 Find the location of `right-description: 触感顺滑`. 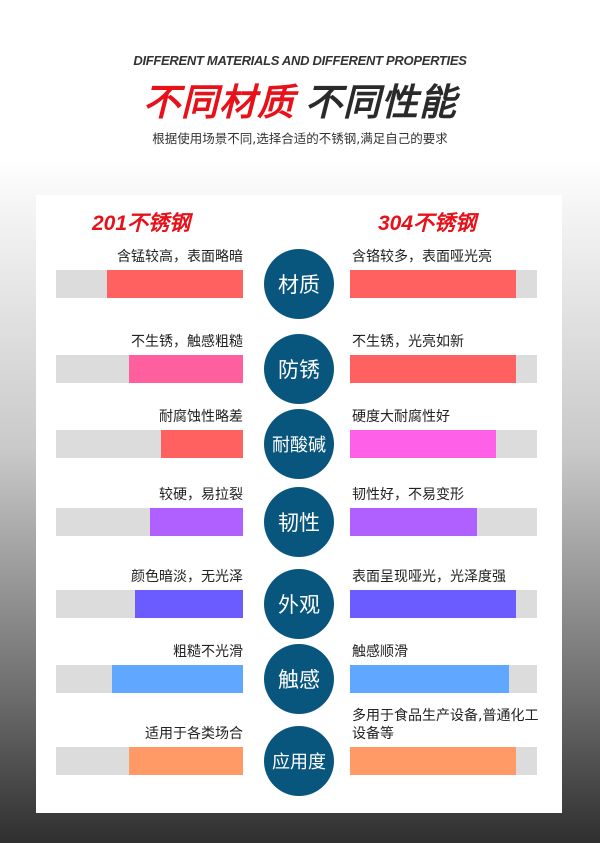

right-description: 触感顺滑 is located at coordinates (380, 652).